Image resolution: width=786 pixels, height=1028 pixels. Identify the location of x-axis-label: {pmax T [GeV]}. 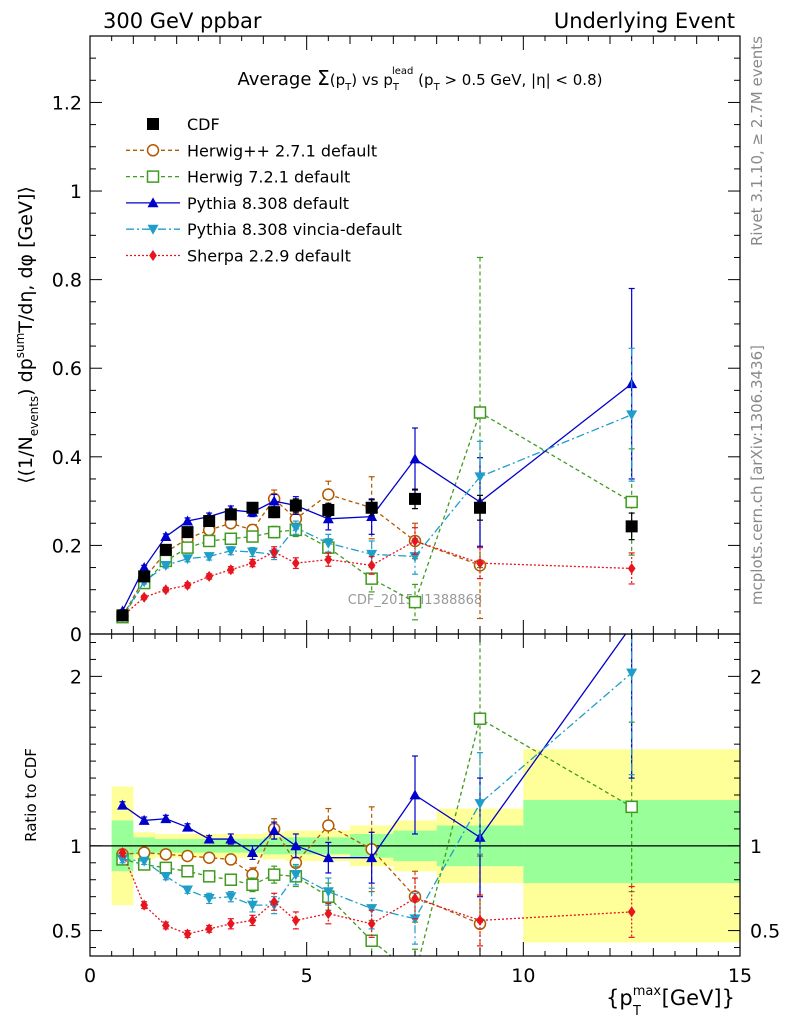
(670, 1001).